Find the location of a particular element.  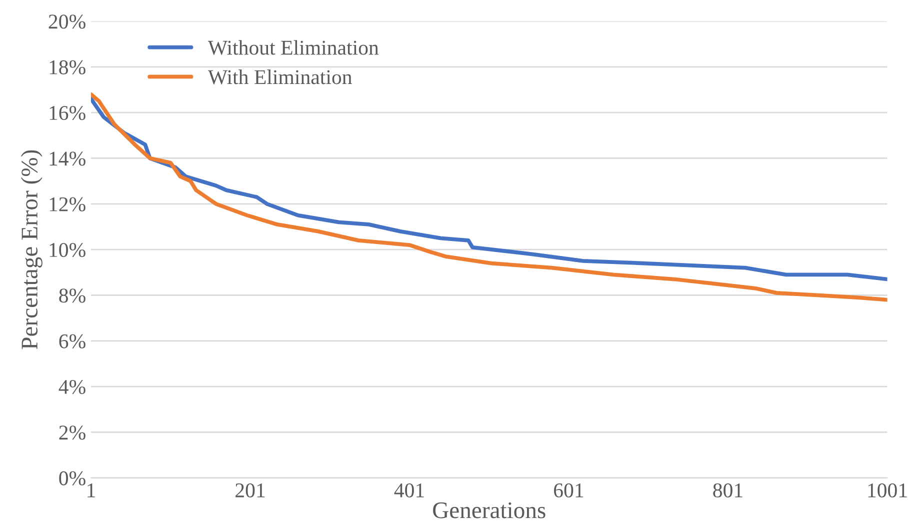

x-tick-label: 401 is located at coordinates (409, 490).